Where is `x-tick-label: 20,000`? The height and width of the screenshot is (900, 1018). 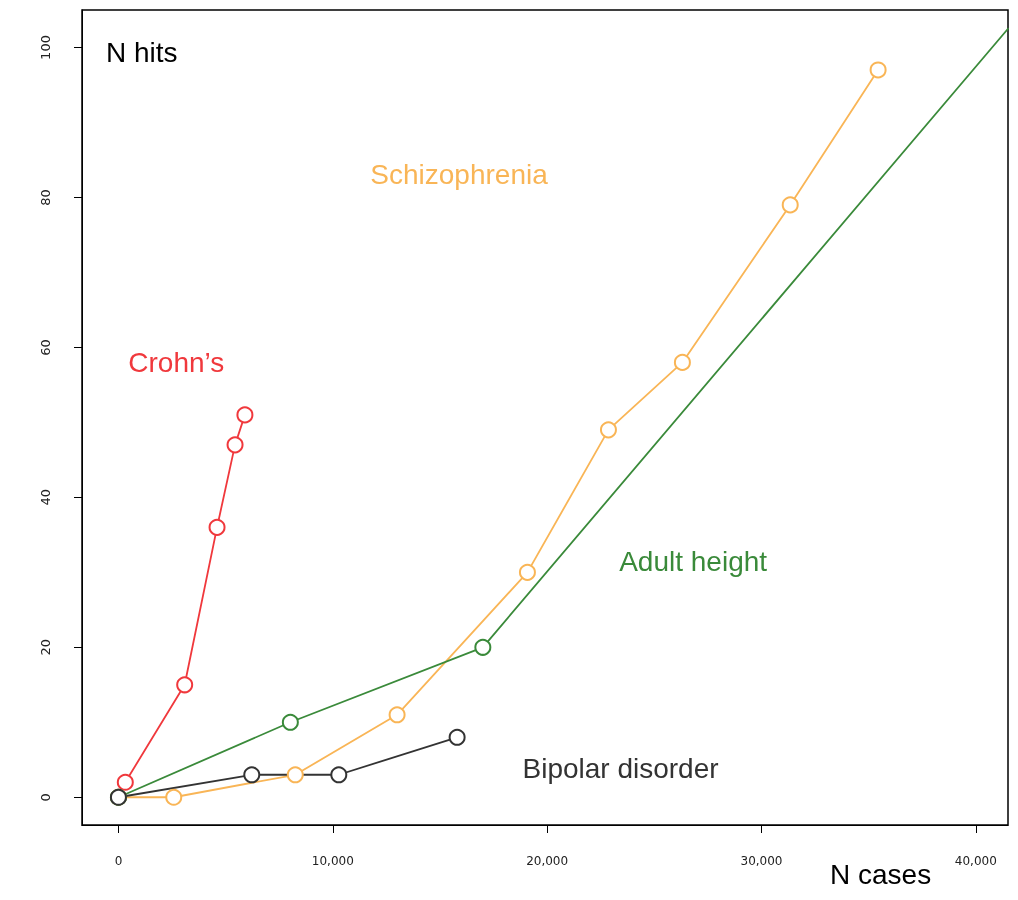
x-tick-label: 20,000 is located at coordinates (547, 861).